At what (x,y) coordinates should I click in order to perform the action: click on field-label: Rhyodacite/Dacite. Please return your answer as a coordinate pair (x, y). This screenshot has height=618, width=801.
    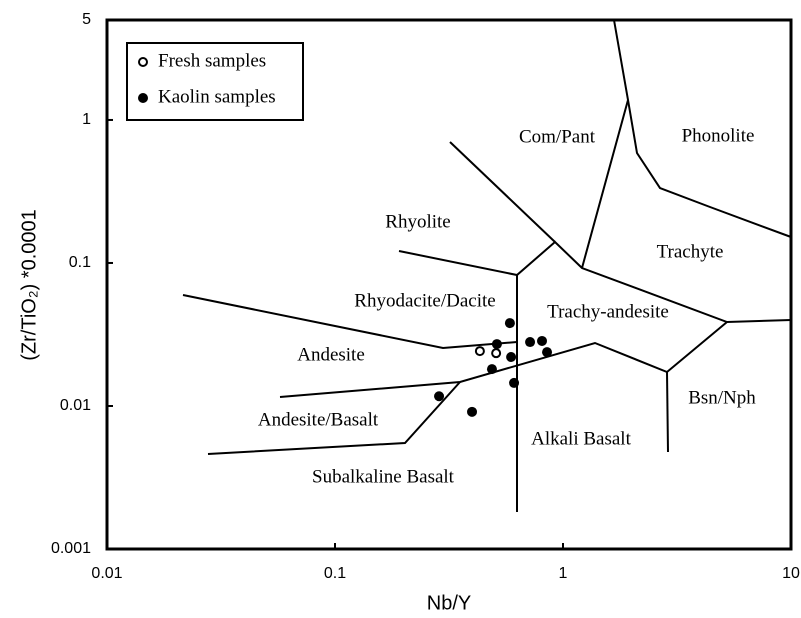
    Looking at the image, I should click on (424, 300).